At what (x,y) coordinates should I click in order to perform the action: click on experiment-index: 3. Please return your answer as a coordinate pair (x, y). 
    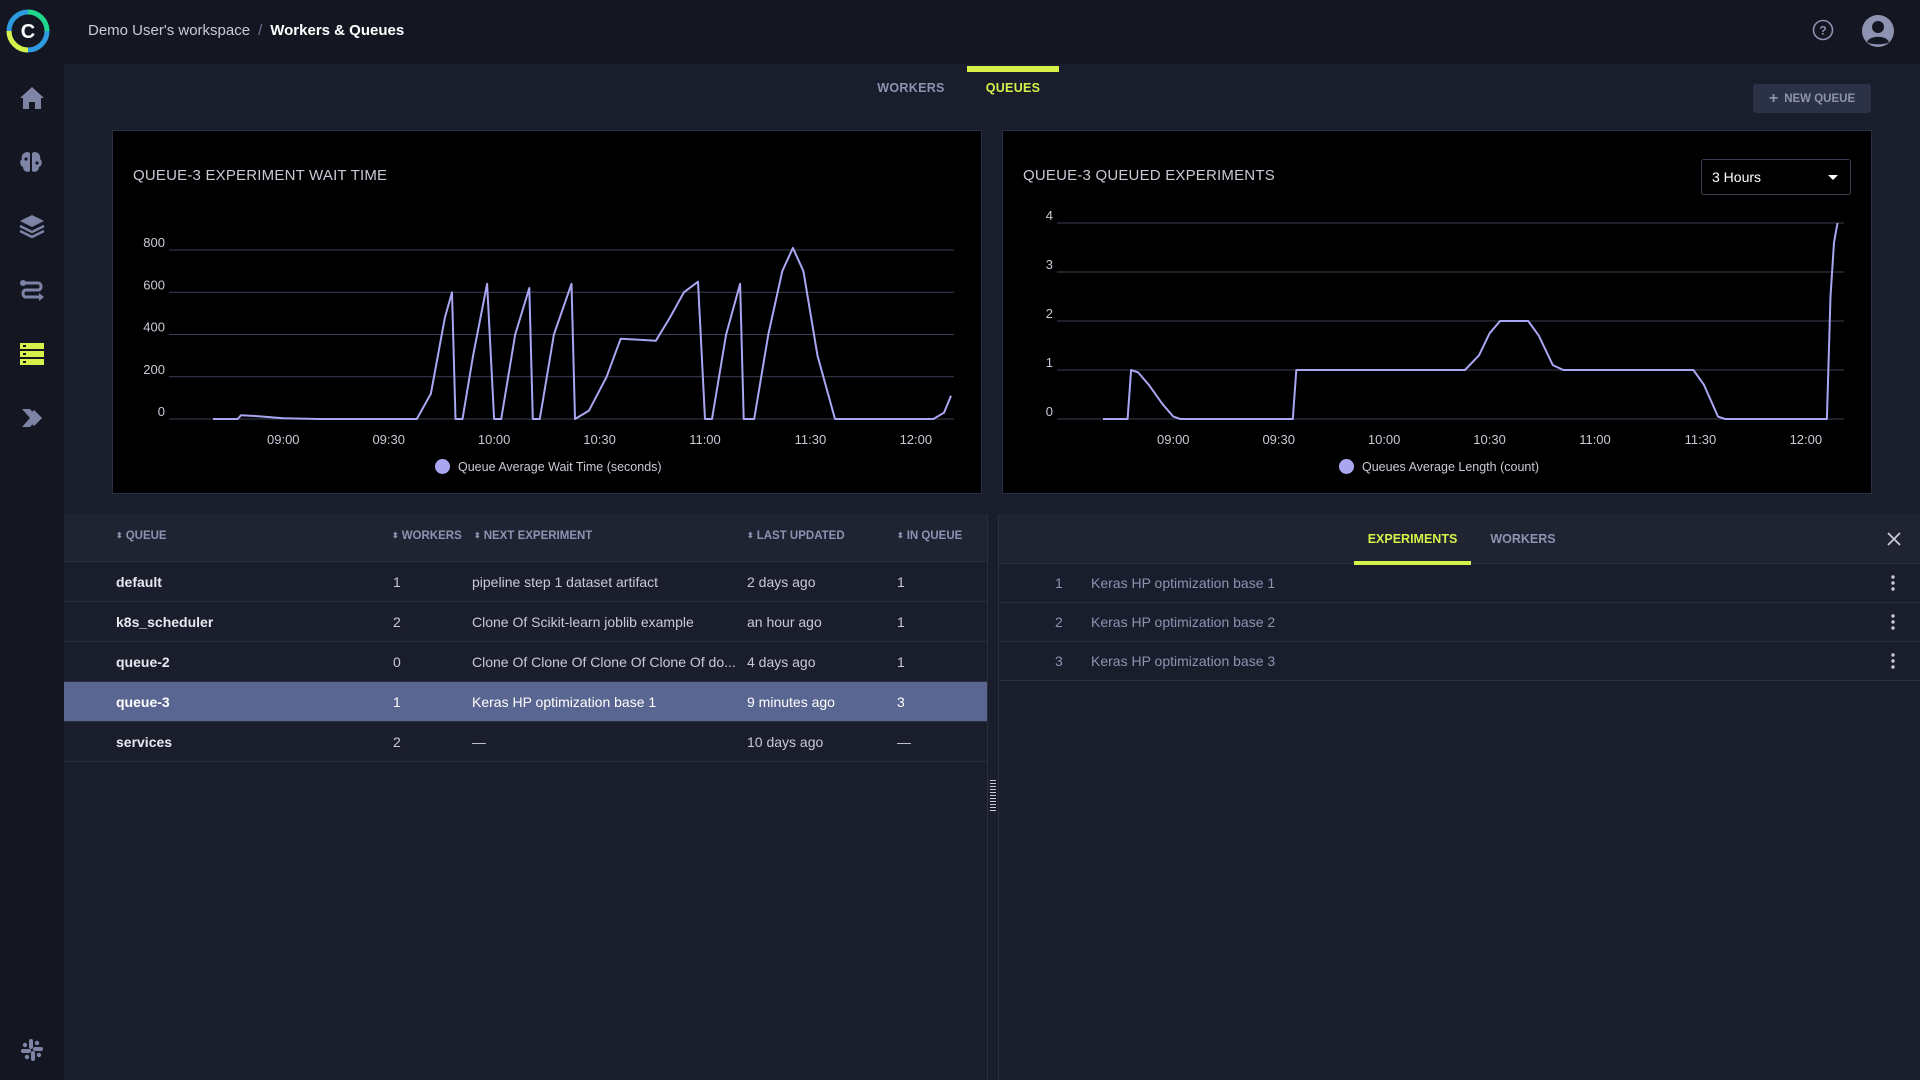
    Looking at the image, I should click on (1059, 661).